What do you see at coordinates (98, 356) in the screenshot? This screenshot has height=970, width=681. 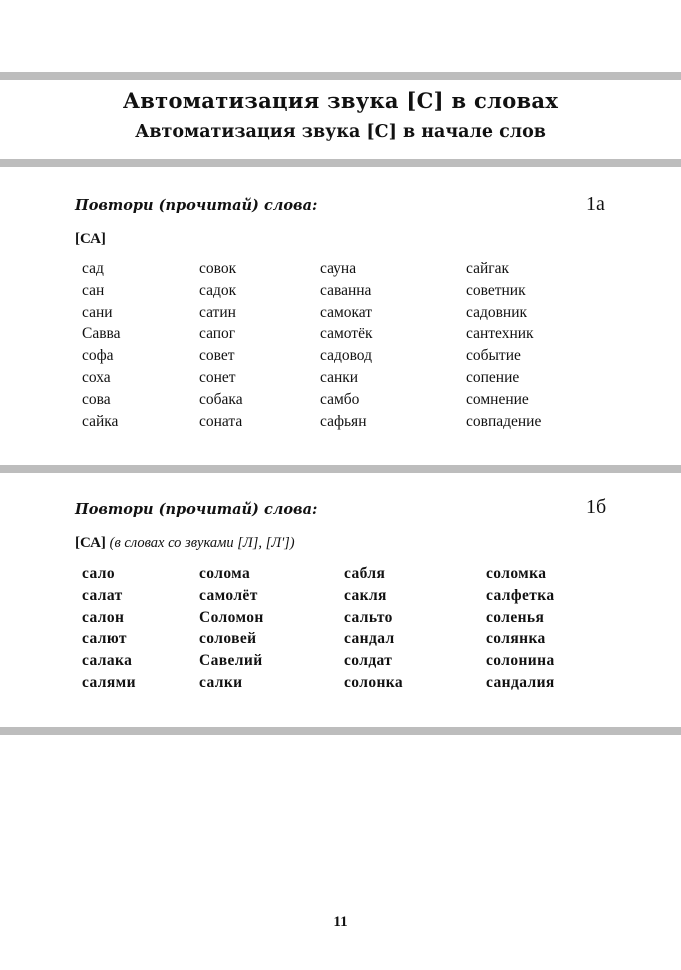 I see `word: софа` at bounding box center [98, 356].